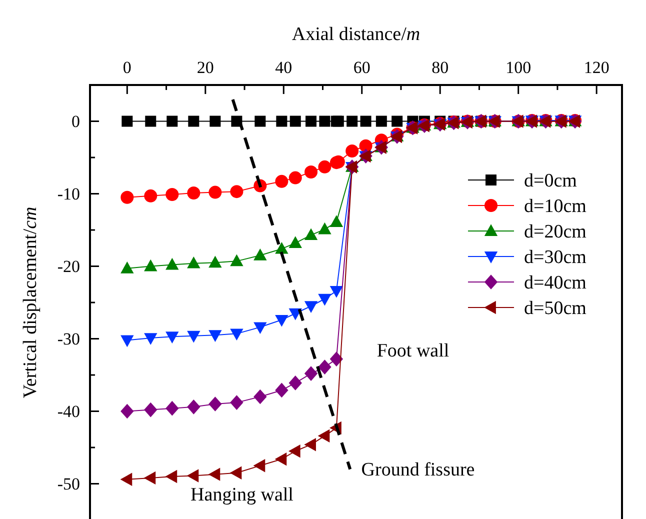  I want to click on x-tick-label: 80, so click(440, 67).